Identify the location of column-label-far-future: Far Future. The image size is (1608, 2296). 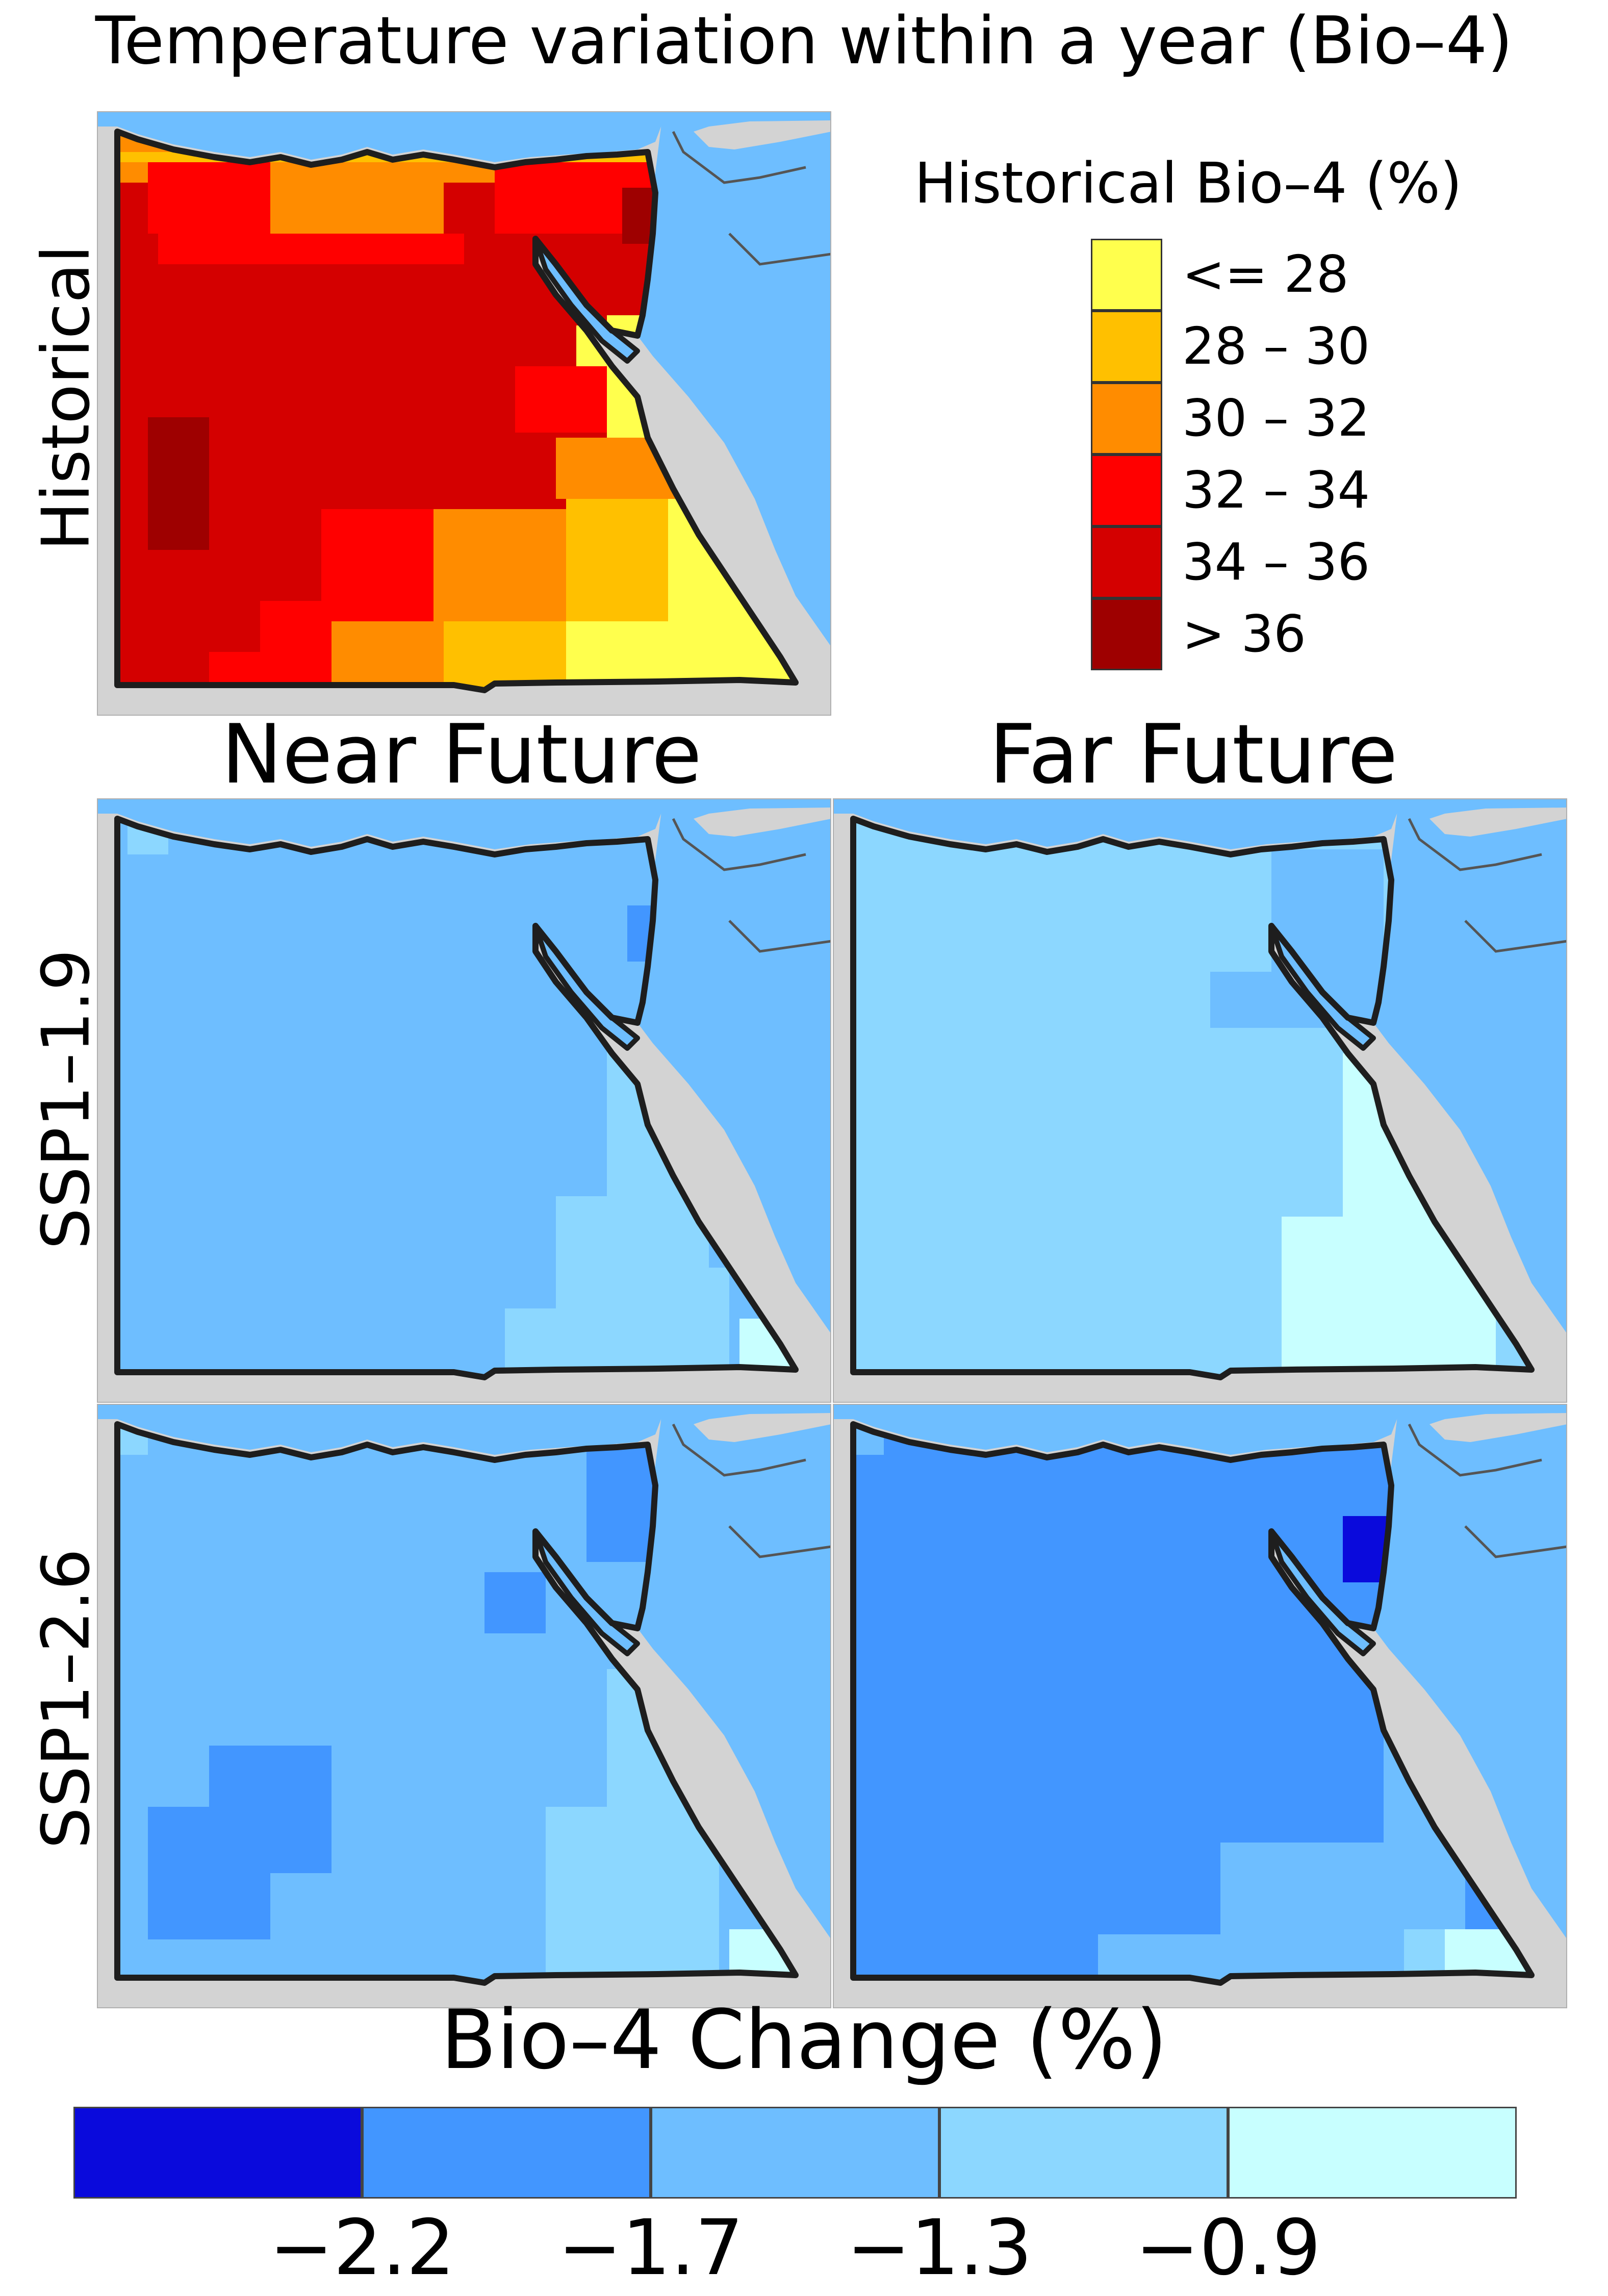
(1194, 755).